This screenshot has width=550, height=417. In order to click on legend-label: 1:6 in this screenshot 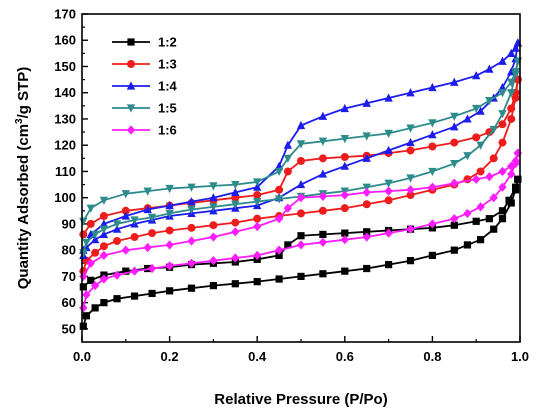, I will do `click(167, 130)`.